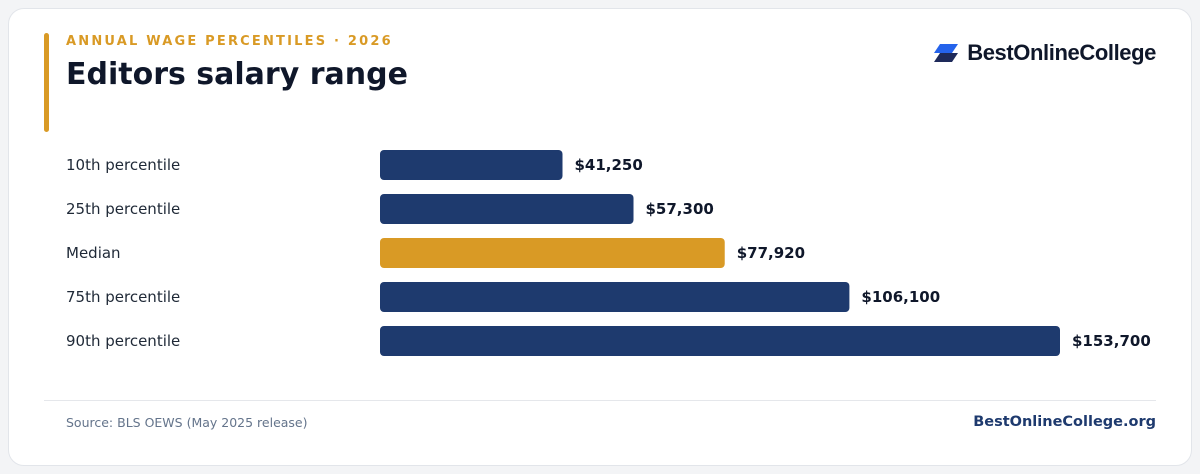  I want to click on bar-value-label: $77,920, so click(771, 253).